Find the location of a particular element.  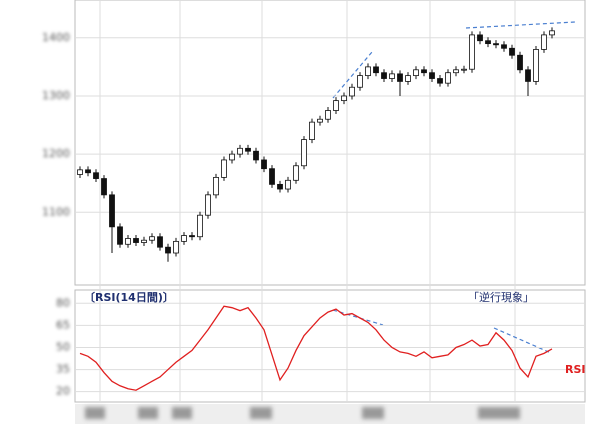

y-tick-label: 1300 is located at coordinates (56, 95).